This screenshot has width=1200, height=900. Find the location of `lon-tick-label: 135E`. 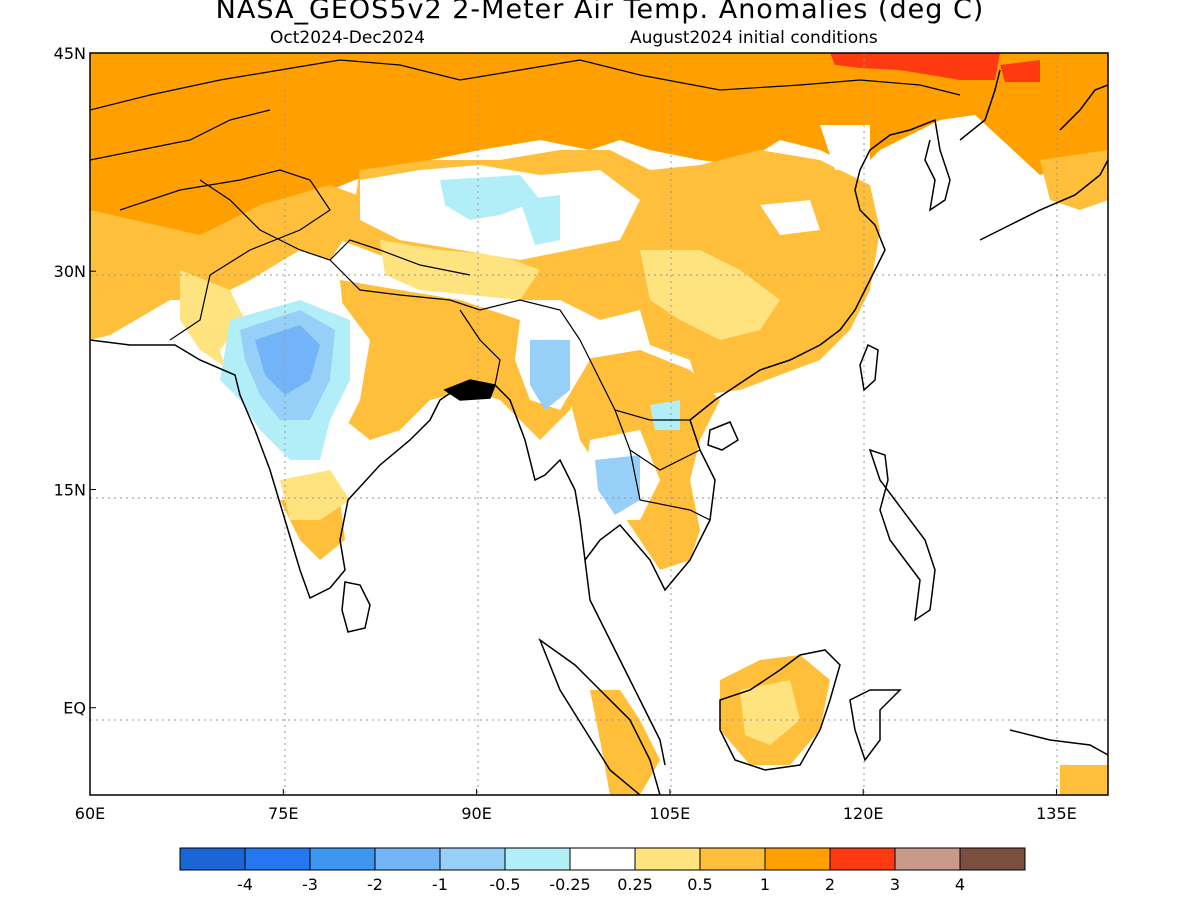

lon-tick-label: 135E is located at coordinates (1056, 813).